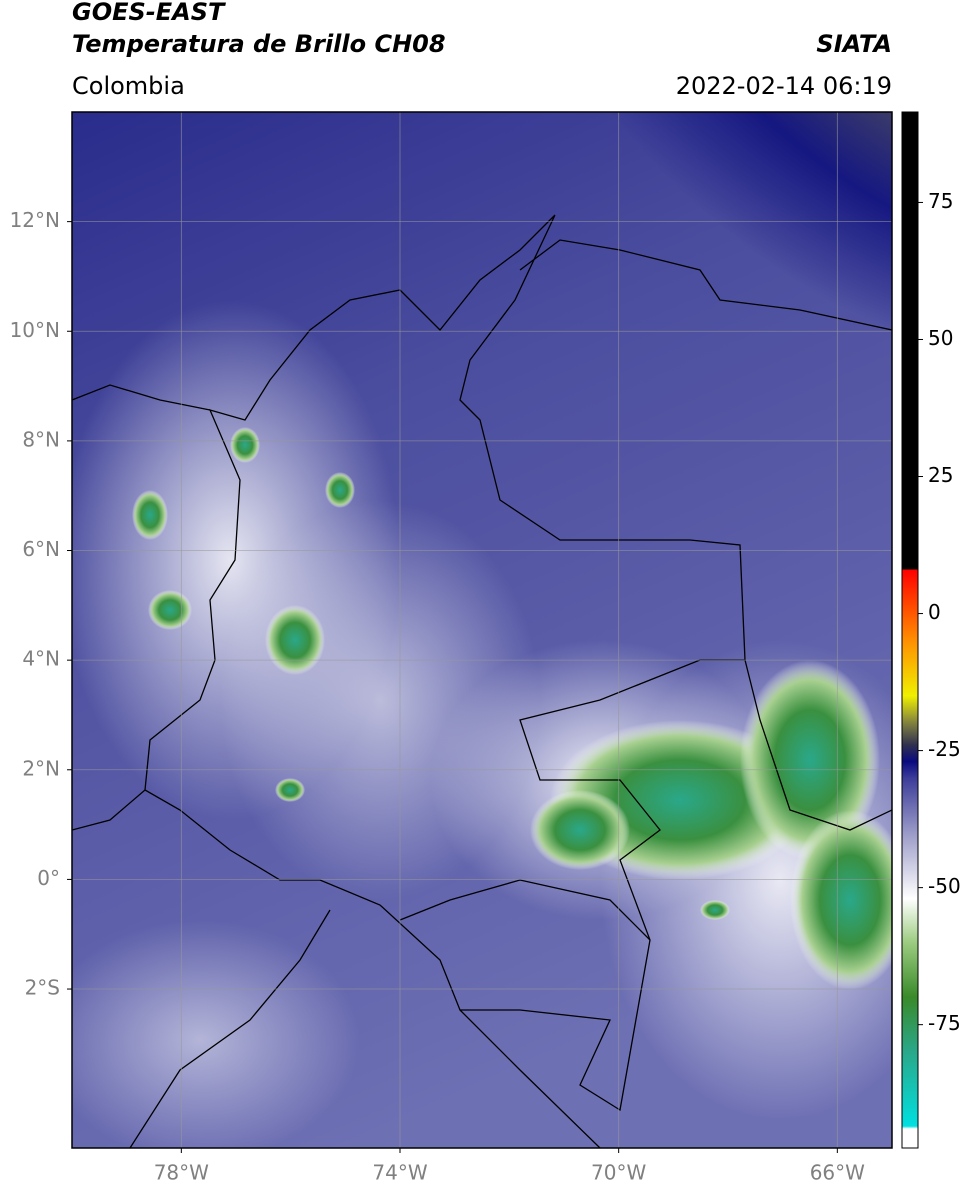 The image size is (966, 1190). Describe the element at coordinates (837, 1173) in the screenshot. I see `x-tick-label: 66°W` at that location.